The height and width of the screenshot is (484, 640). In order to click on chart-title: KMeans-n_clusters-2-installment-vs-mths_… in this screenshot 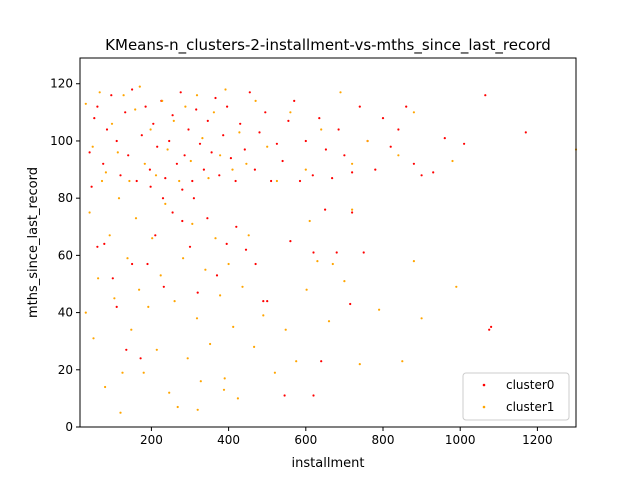, I will do `click(328, 45)`.